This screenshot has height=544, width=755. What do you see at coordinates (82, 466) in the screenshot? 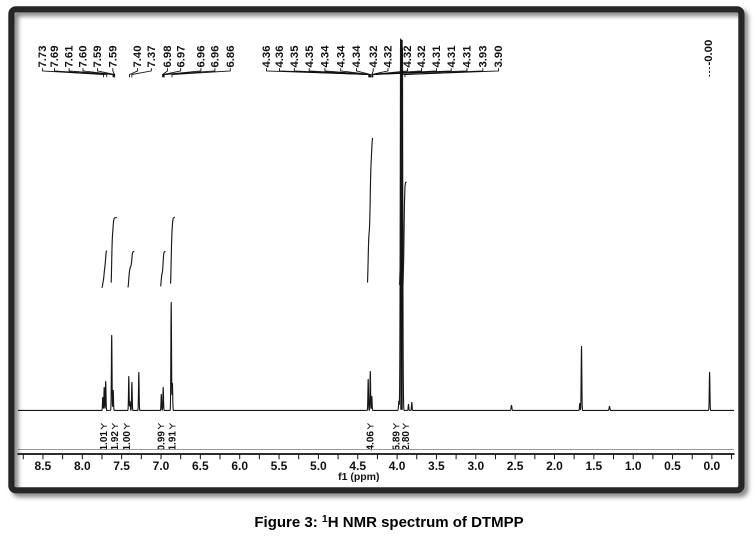
I see `svg-text: 8.0` at bounding box center [82, 466].